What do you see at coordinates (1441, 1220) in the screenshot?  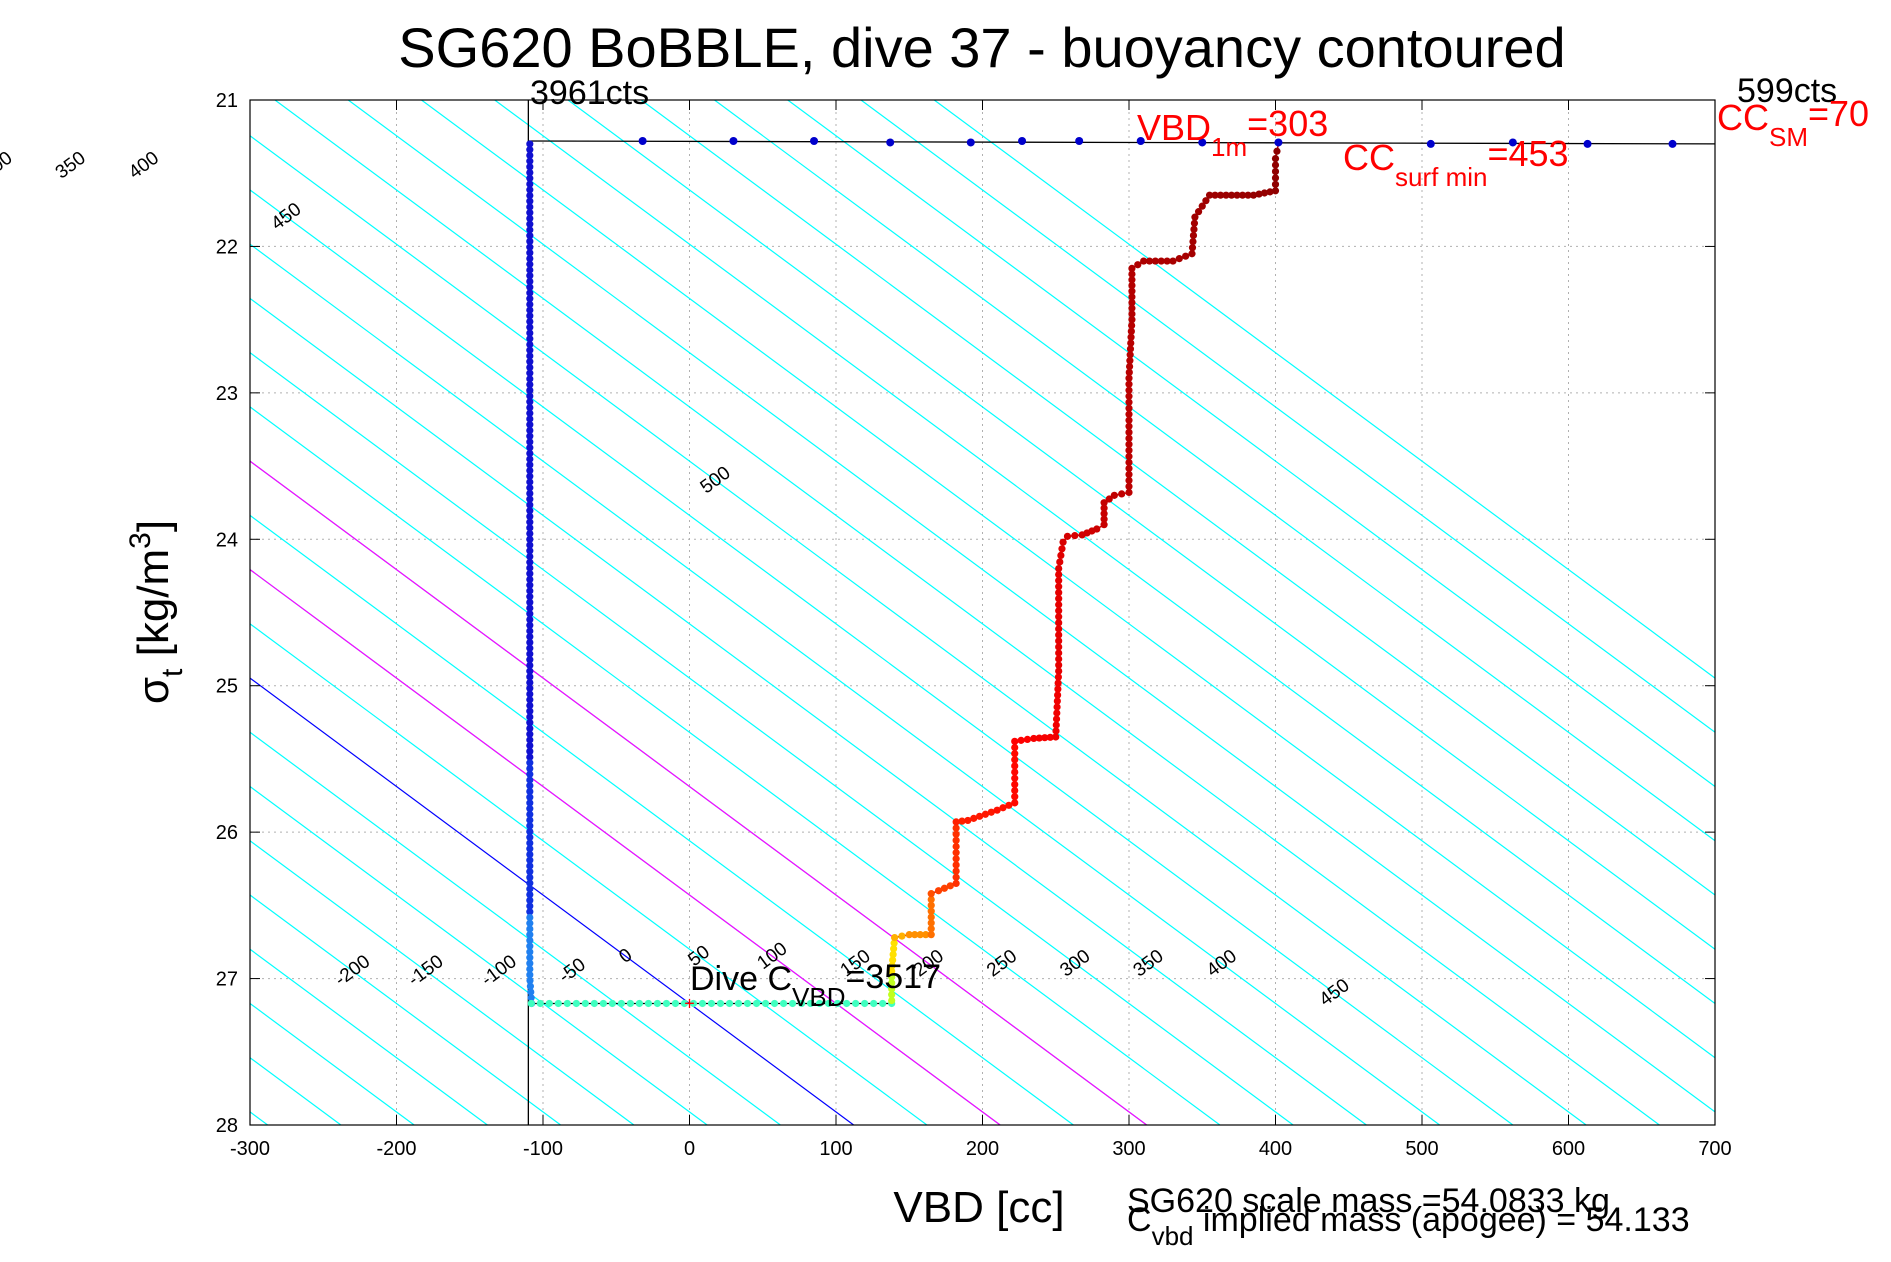 I see `footer-implied-mass-rest: implied mass (apogee) = 54.133` at bounding box center [1441, 1220].